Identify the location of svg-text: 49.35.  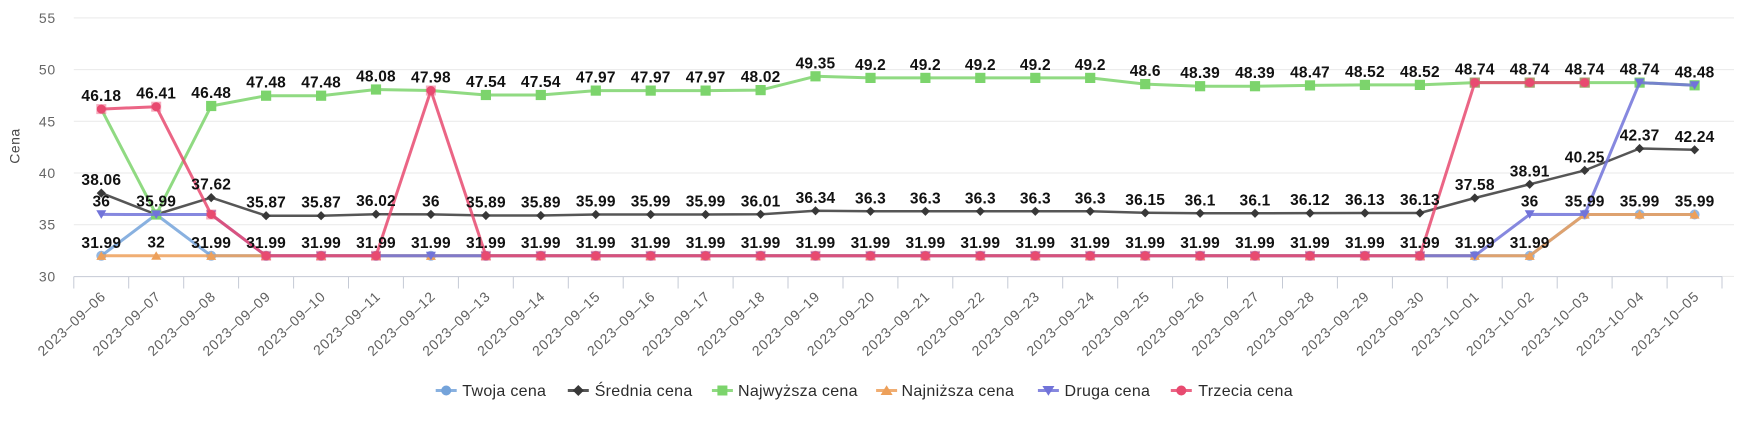
(816, 63).